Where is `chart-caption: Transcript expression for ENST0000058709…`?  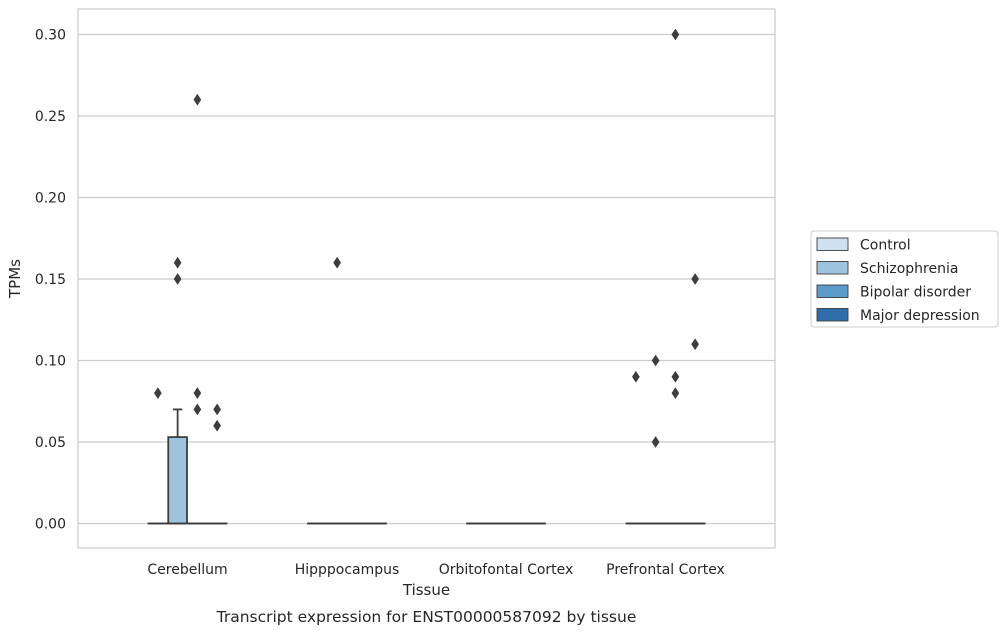 chart-caption: Transcript expression for ENST0000058709… is located at coordinates (426, 617).